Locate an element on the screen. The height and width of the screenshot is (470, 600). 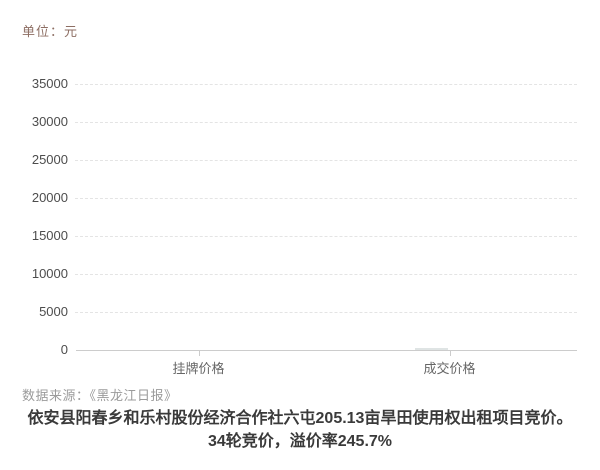
x-axis-line is located at coordinates (326, 350).